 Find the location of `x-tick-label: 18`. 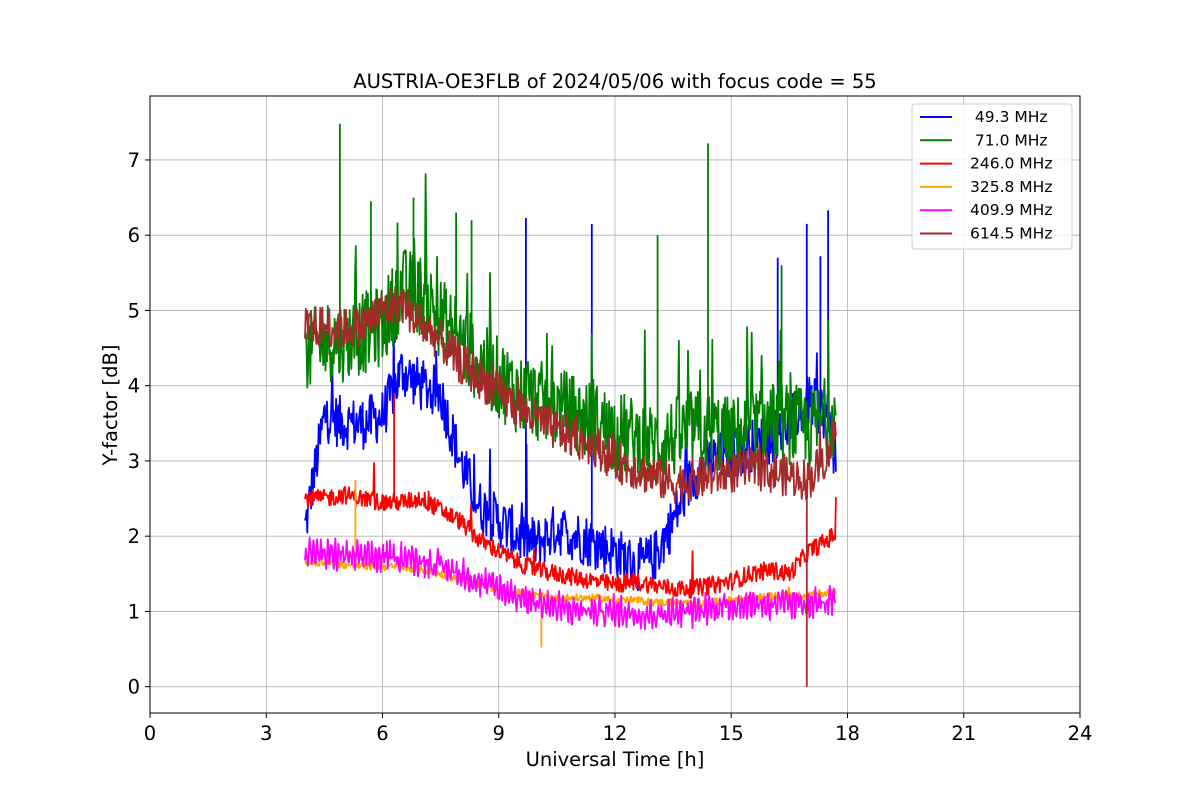

x-tick-label: 18 is located at coordinates (847, 733).